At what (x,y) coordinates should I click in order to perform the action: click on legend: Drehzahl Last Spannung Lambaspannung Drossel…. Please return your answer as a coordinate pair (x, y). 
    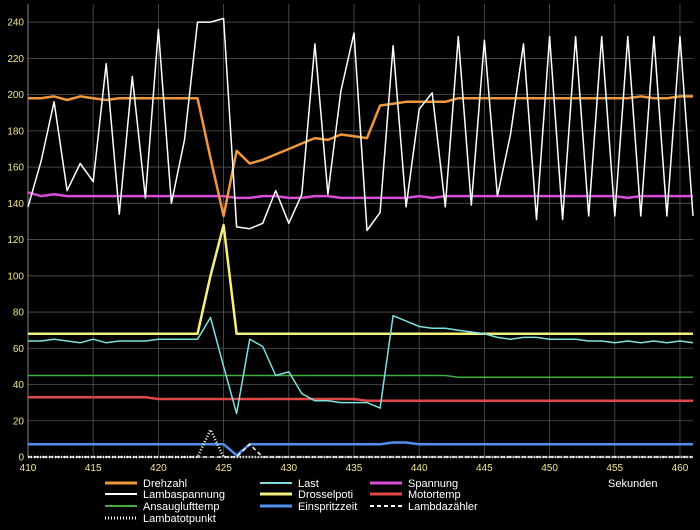
    Looking at the image, I should click on (291, 501).